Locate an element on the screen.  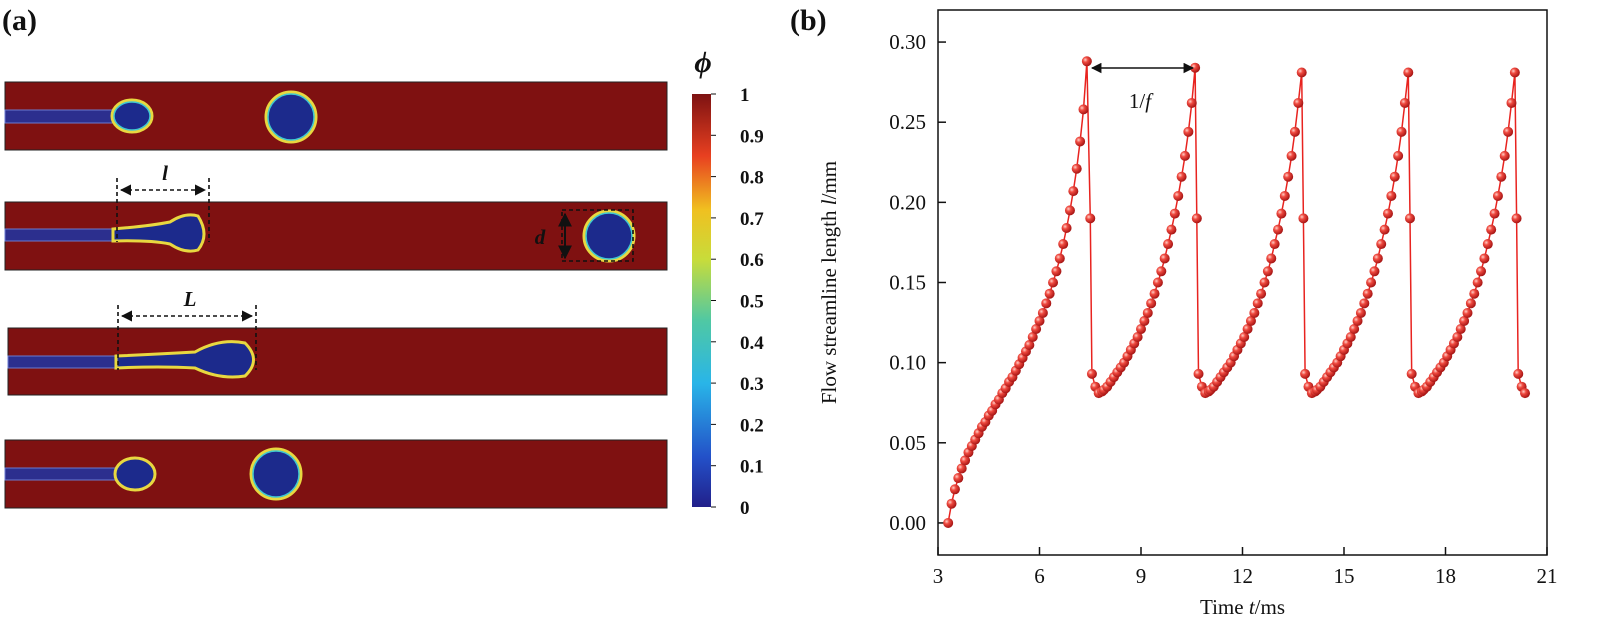
x-tick-label: 3 is located at coordinates (938, 576).